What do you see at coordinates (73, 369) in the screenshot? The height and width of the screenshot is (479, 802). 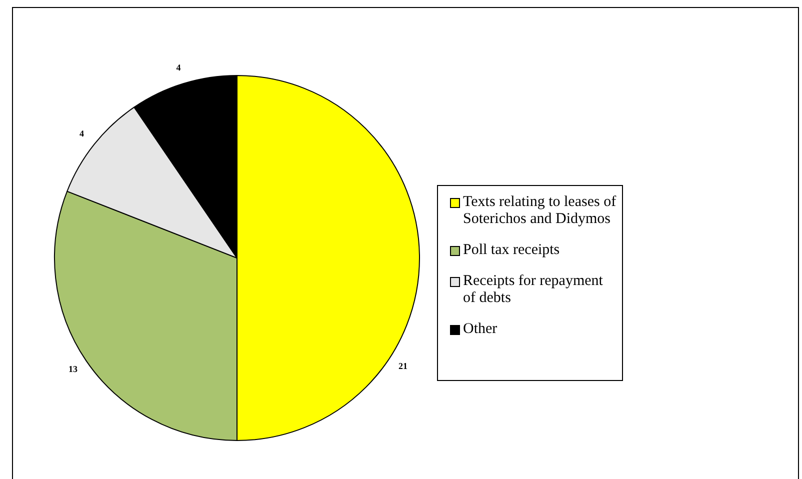 I see `data-label: 13` at bounding box center [73, 369].